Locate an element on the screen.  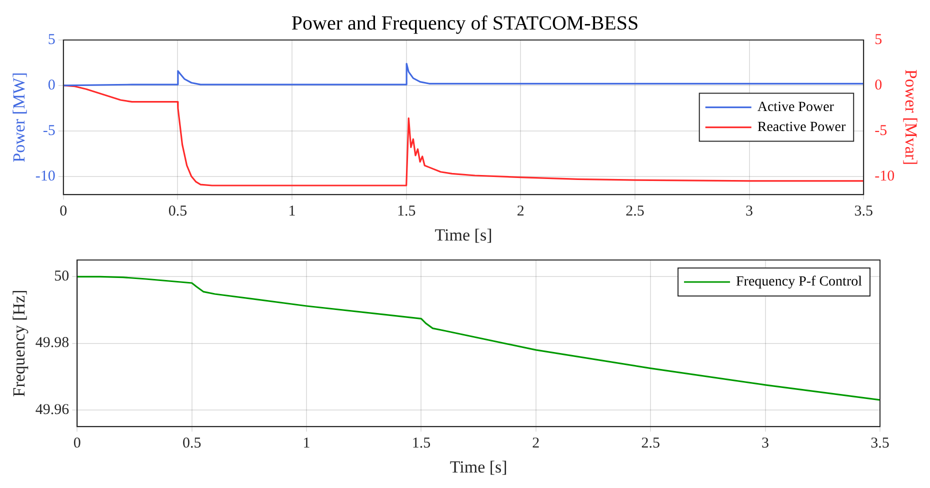
y2-tick-label: -5 is located at coordinates (881, 130).